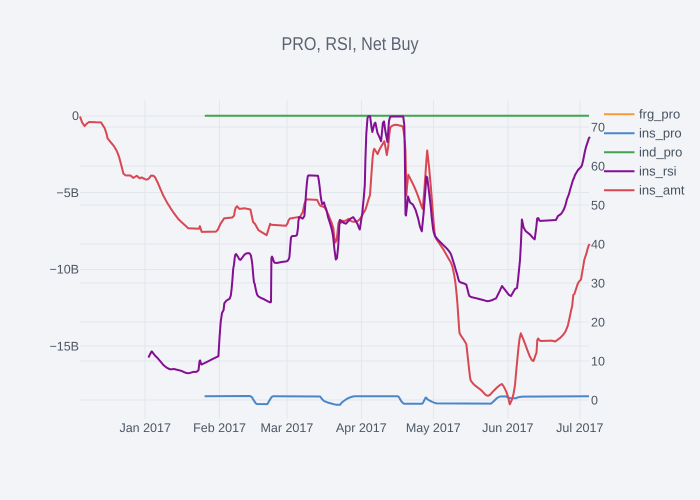 The height and width of the screenshot is (500, 700). What do you see at coordinates (579, 428) in the screenshot?
I see `svg-text: Jul 2017` at bounding box center [579, 428].